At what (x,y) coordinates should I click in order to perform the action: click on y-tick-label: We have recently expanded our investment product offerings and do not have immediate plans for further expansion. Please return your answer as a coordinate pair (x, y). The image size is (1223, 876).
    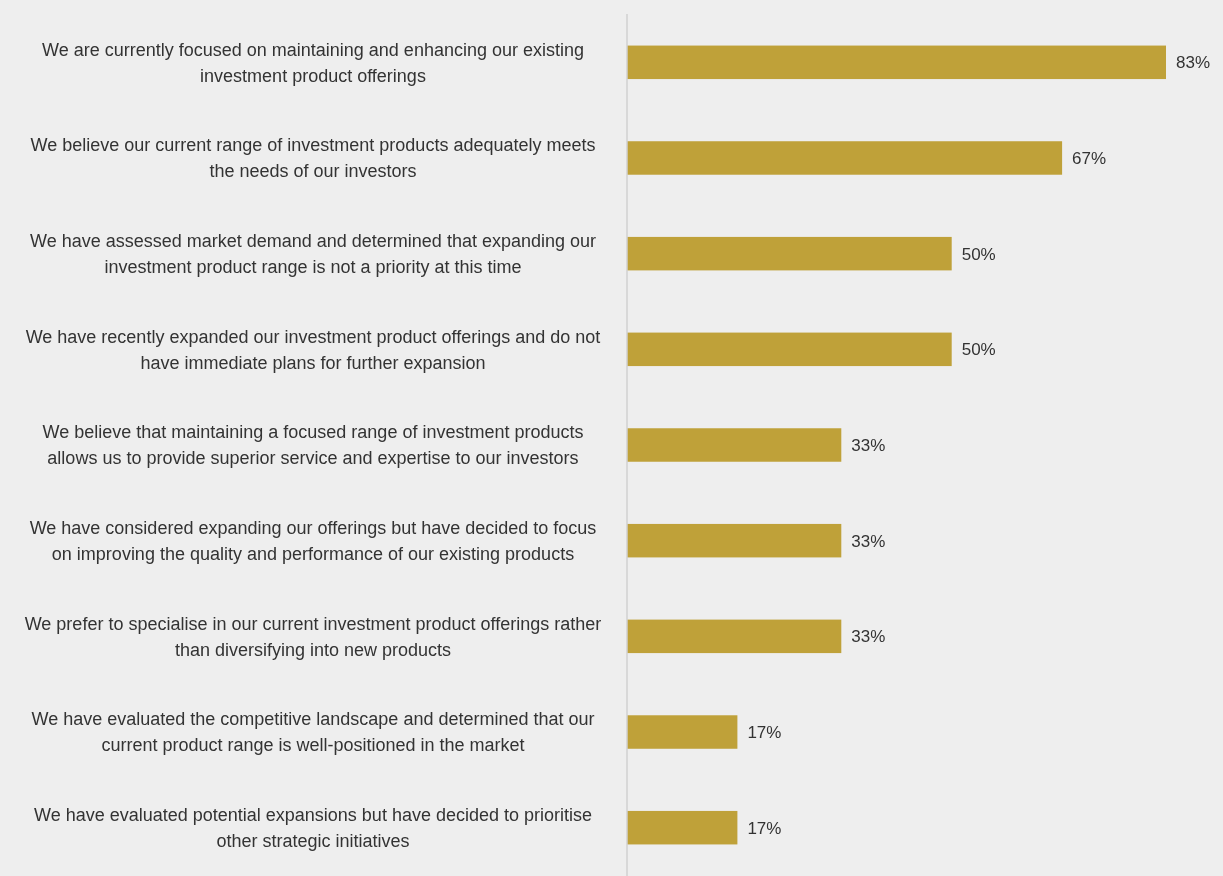
    Looking at the image, I should click on (313, 349).